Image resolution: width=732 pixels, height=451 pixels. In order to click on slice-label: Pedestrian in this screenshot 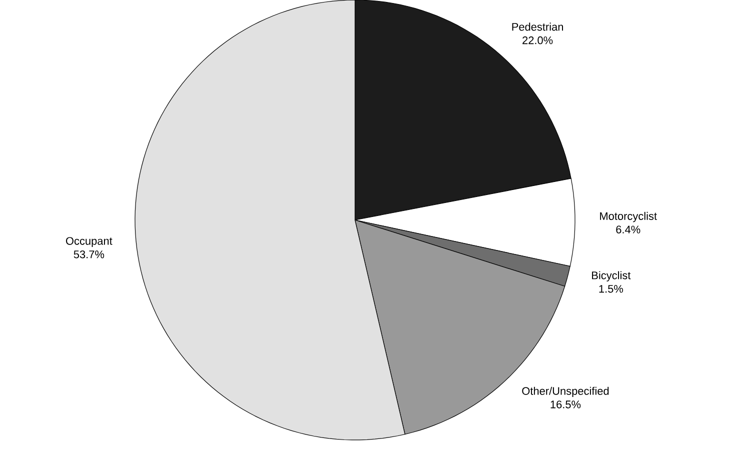, I will do `click(537, 26)`.